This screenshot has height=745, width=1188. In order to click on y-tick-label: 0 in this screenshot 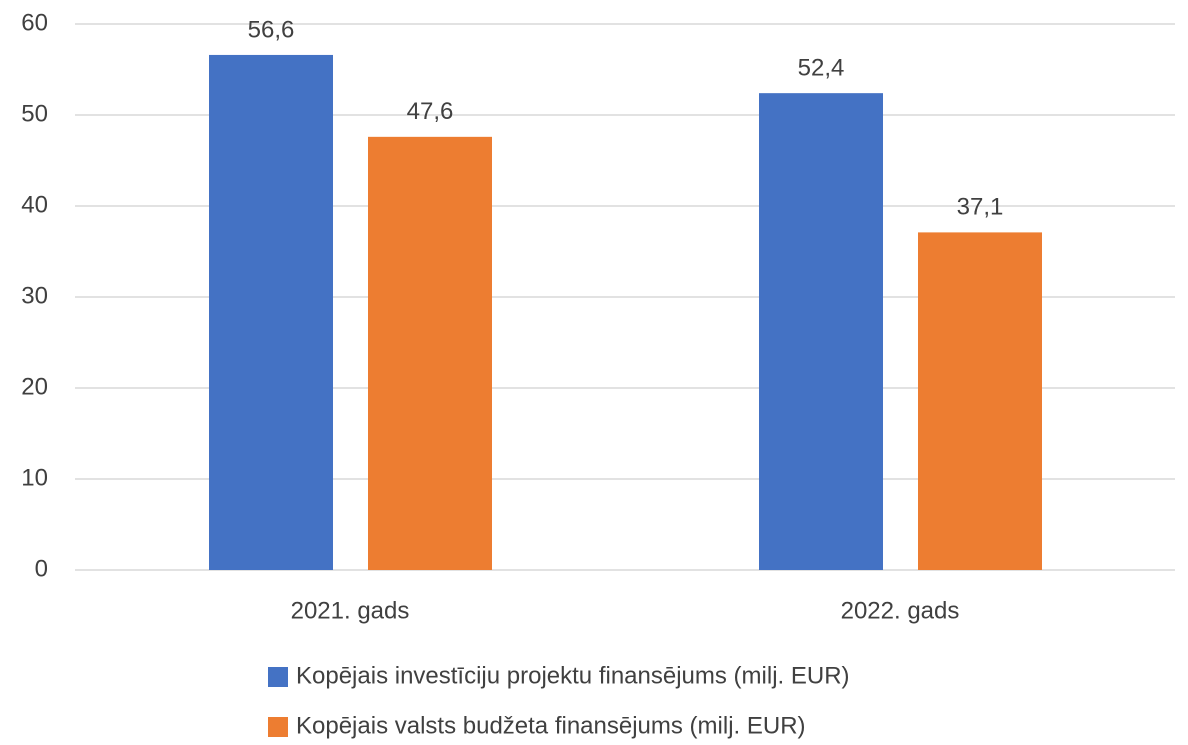, I will do `click(41, 568)`.